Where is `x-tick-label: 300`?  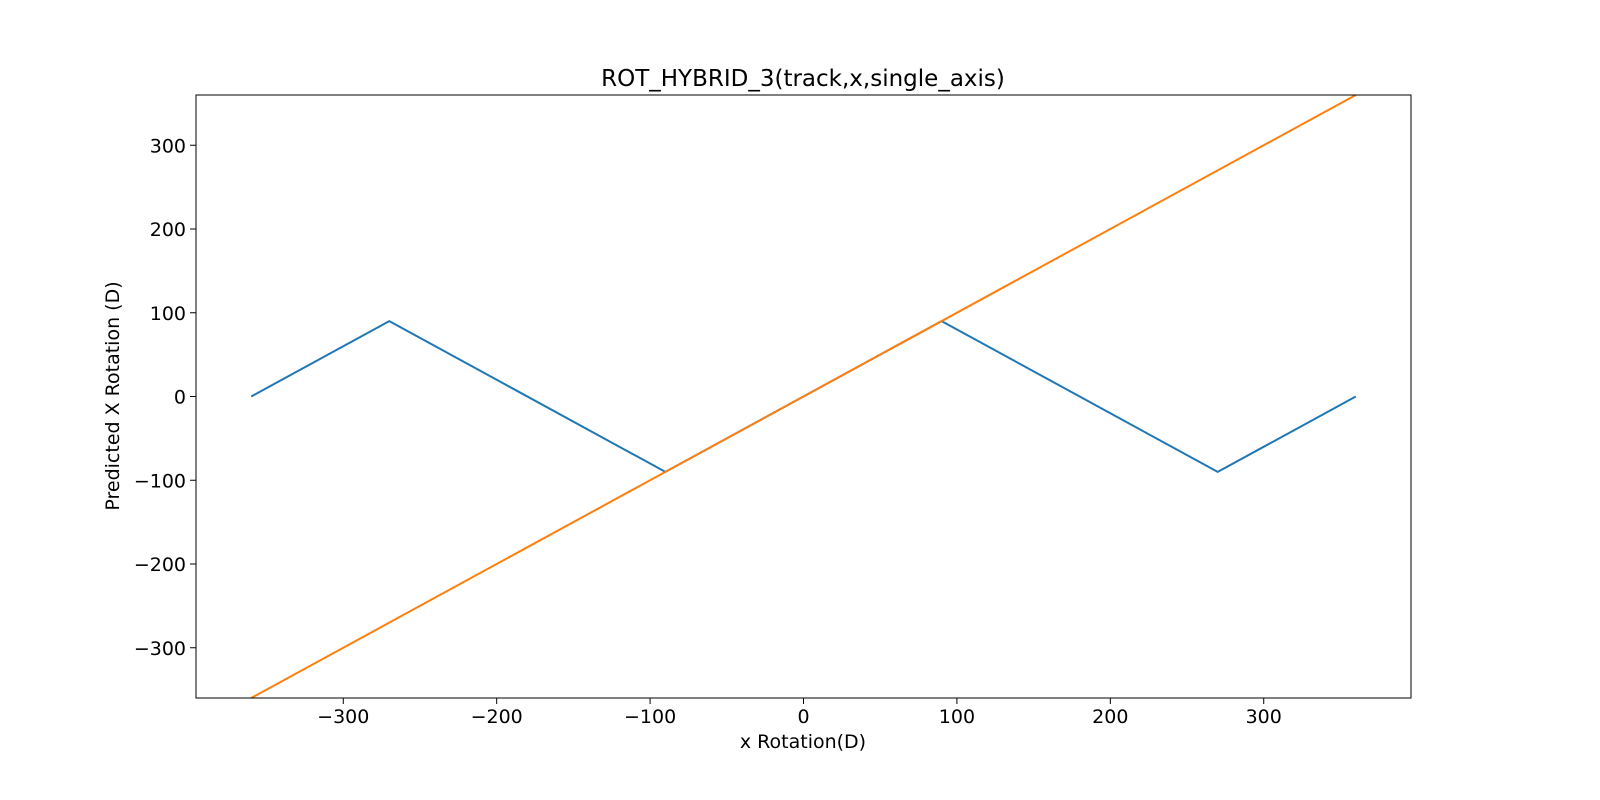 x-tick-label: 300 is located at coordinates (1264, 717).